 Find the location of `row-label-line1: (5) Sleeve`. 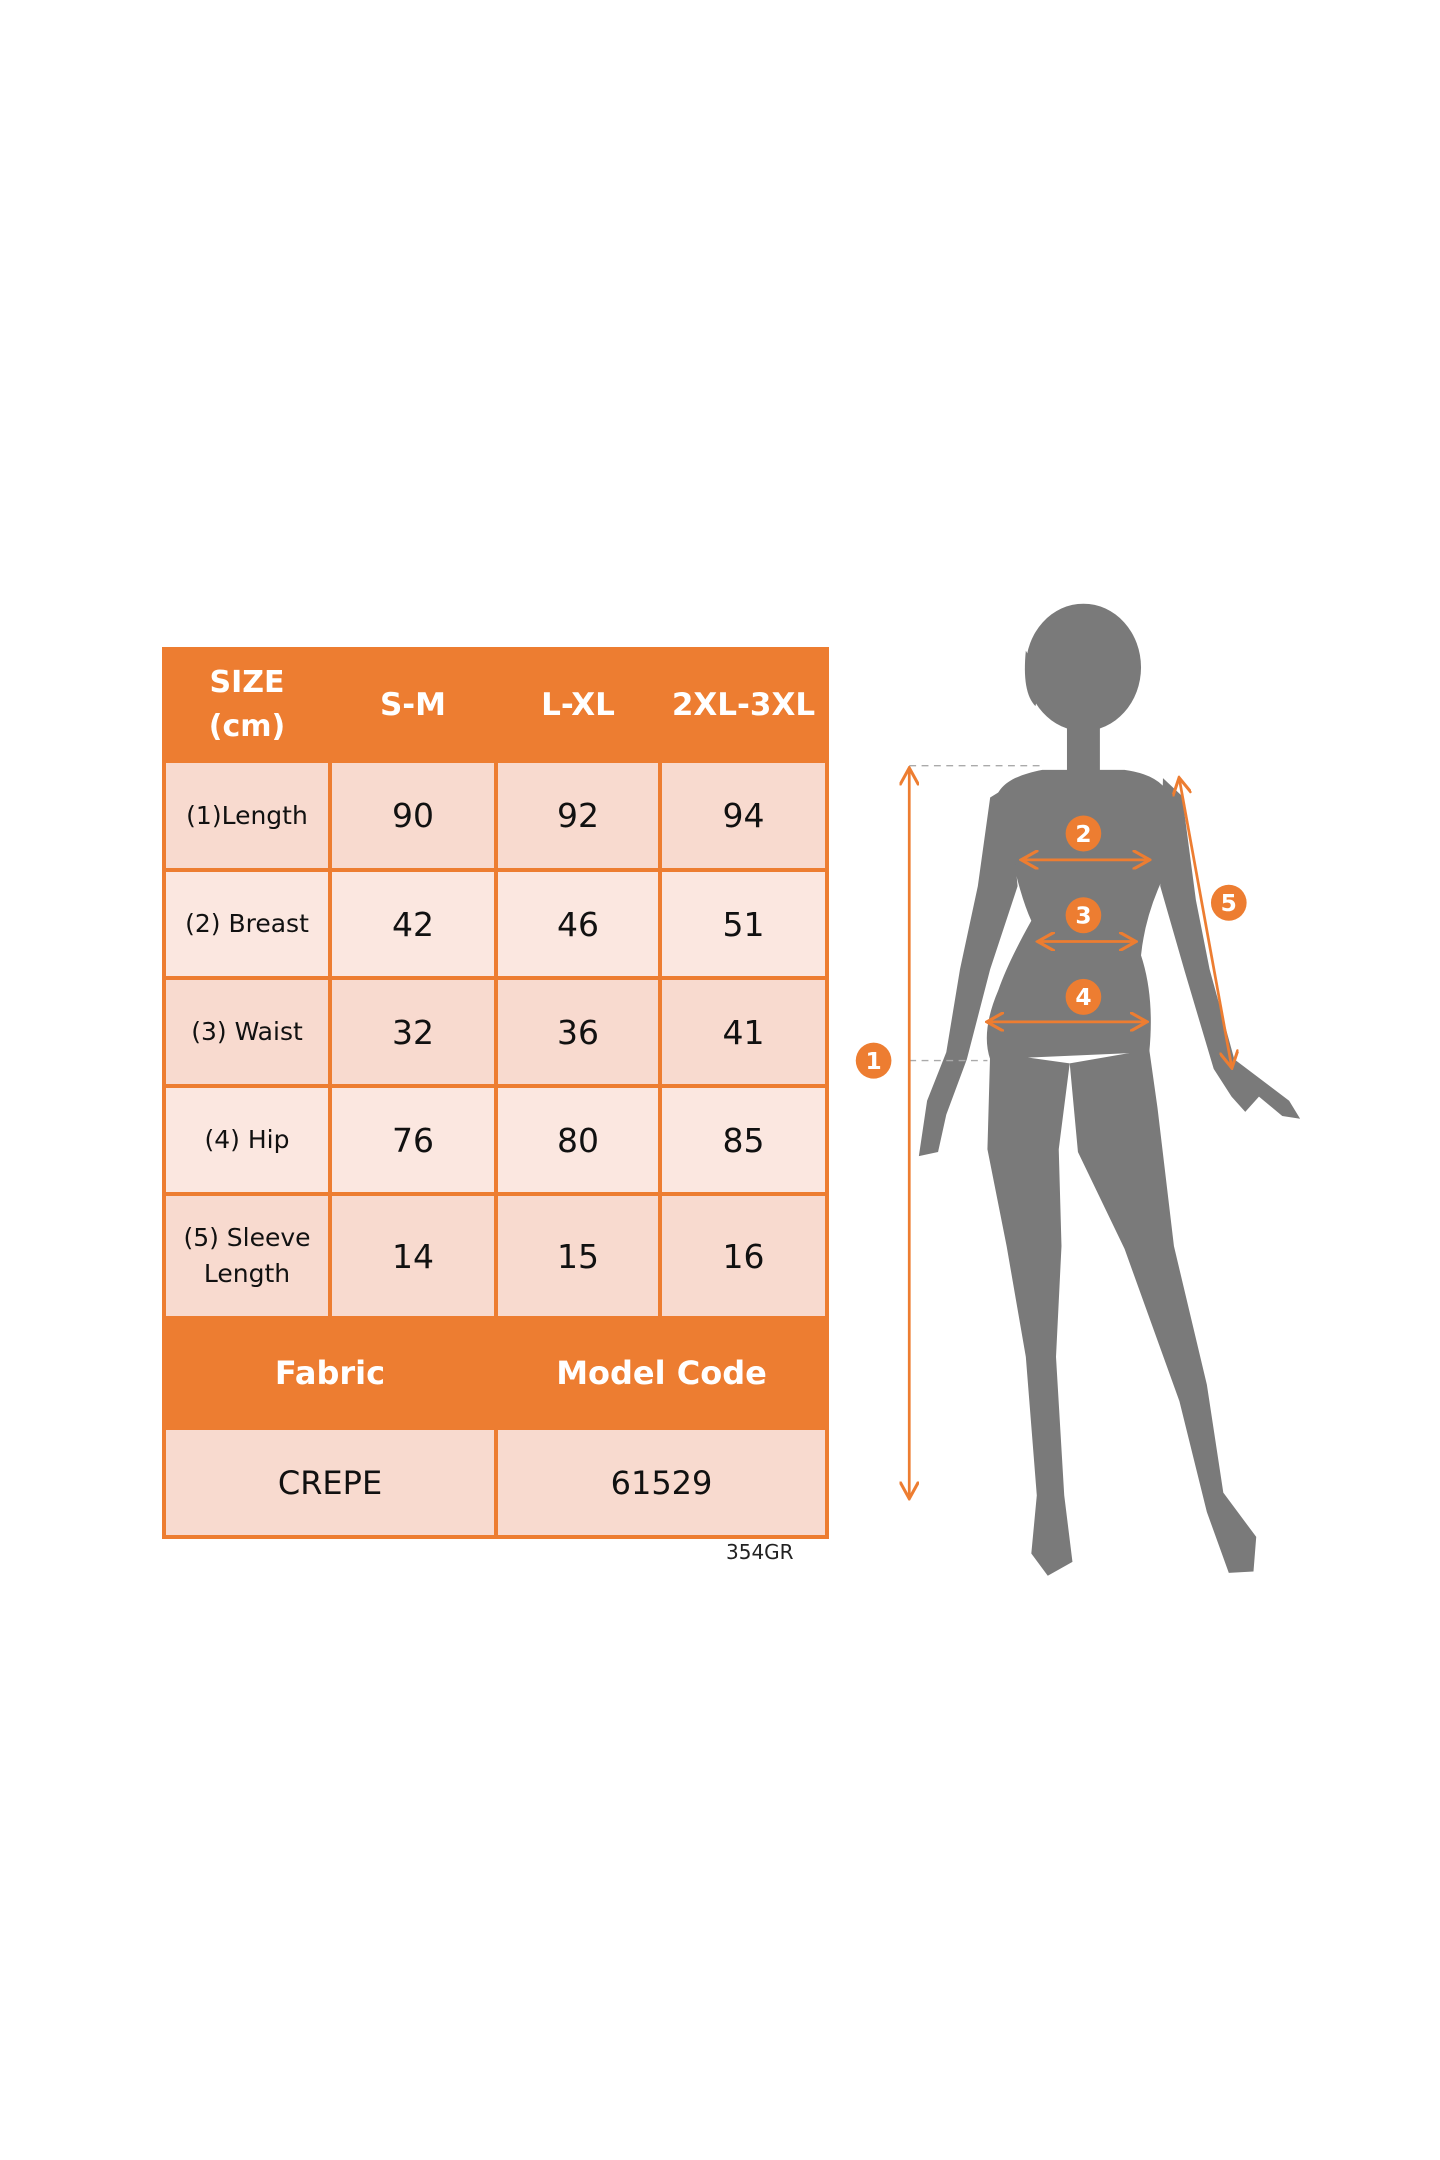

row-label-line1: (5) Sleeve is located at coordinates (247, 1237).